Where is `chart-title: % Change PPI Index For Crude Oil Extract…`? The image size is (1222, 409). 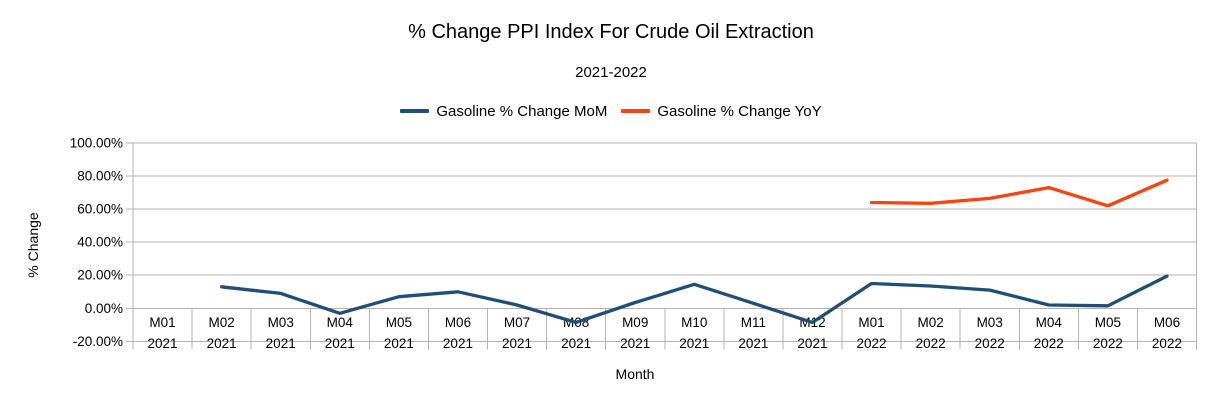 chart-title: % Change PPI Index For Crude Oil Extract… is located at coordinates (611, 32).